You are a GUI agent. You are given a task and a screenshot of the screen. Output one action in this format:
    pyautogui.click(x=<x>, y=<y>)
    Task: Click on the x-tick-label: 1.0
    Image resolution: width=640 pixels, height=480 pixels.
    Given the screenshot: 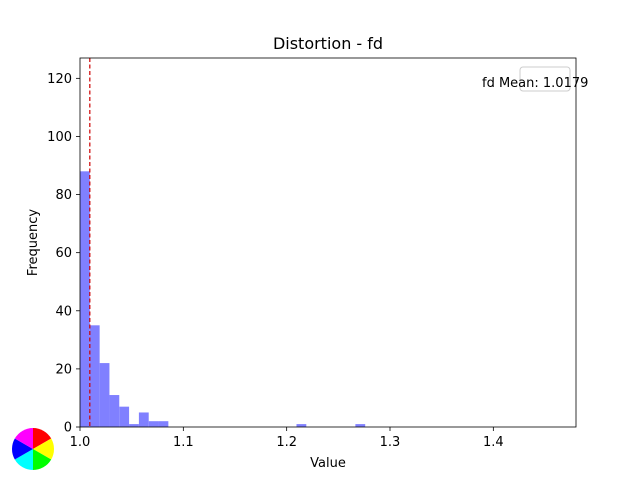 What is the action you would take?
    pyautogui.click(x=80, y=442)
    